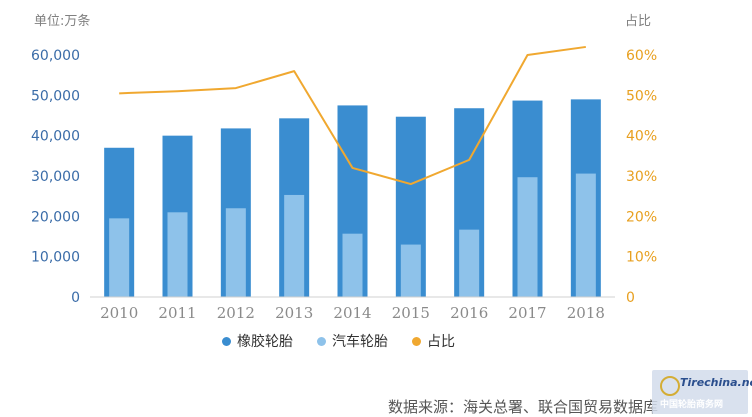 This screenshot has height=417, width=752. What do you see at coordinates (641, 177) in the screenshot?
I see `right-tick-label: 30%` at bounding box center [641, 177].